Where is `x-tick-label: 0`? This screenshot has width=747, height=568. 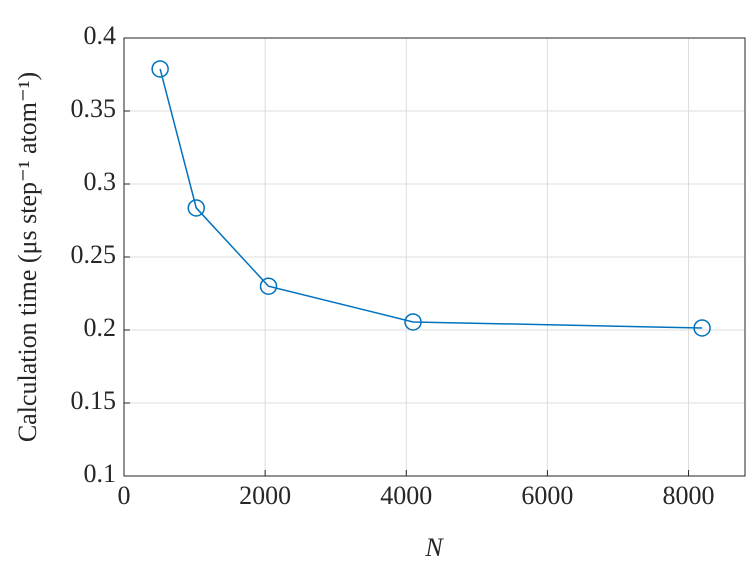 x-tick-label: 0 is located at coordinates (124, 495).